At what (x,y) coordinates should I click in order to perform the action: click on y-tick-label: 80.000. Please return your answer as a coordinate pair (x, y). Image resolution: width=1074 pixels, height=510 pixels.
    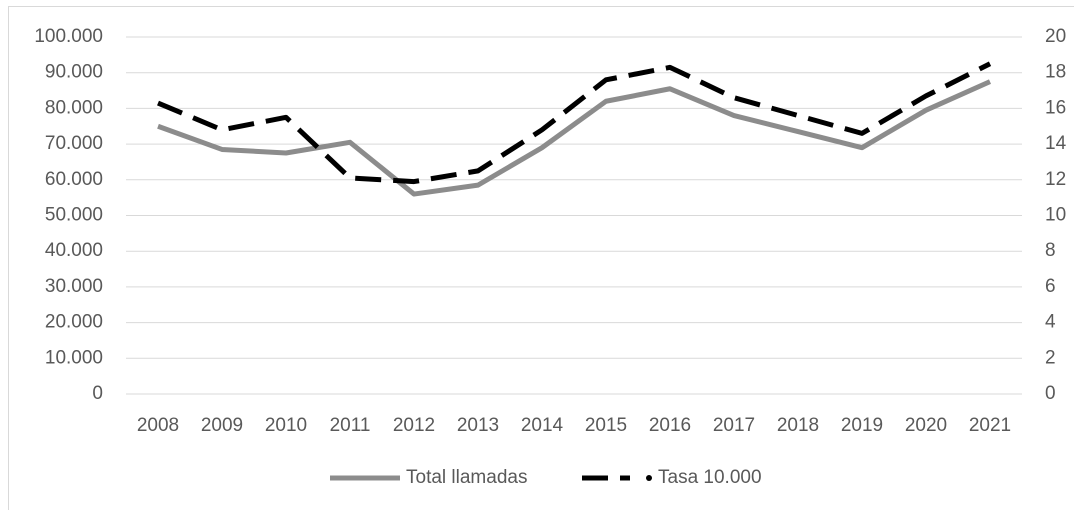
    Looking at the image, I should click on (74, 107).